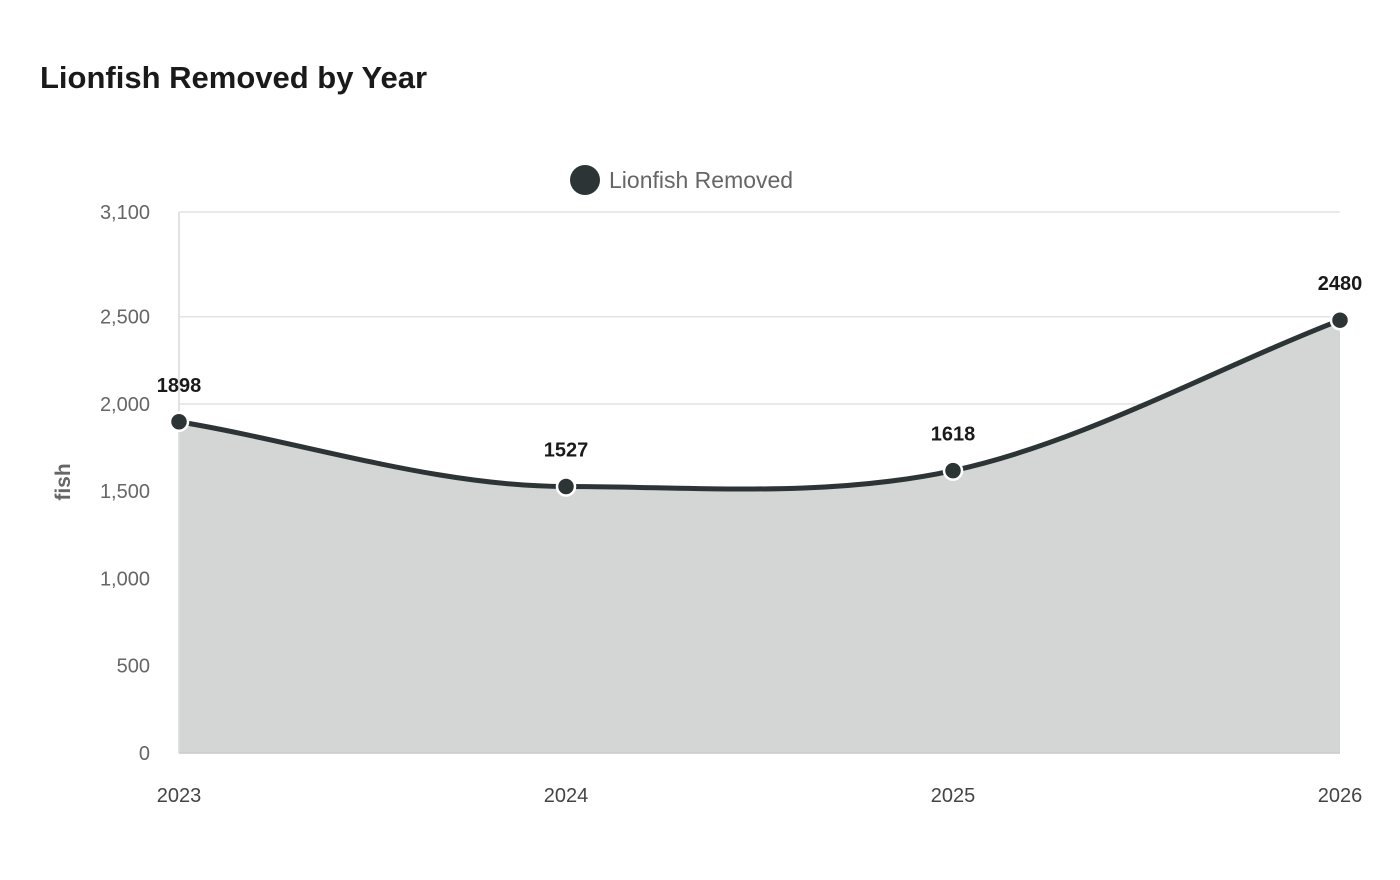 This screenshot has height=880, width=1400. Describe the element at coordinates (179, 386) in the screenshot. I see `data-label: 1898` at that location.